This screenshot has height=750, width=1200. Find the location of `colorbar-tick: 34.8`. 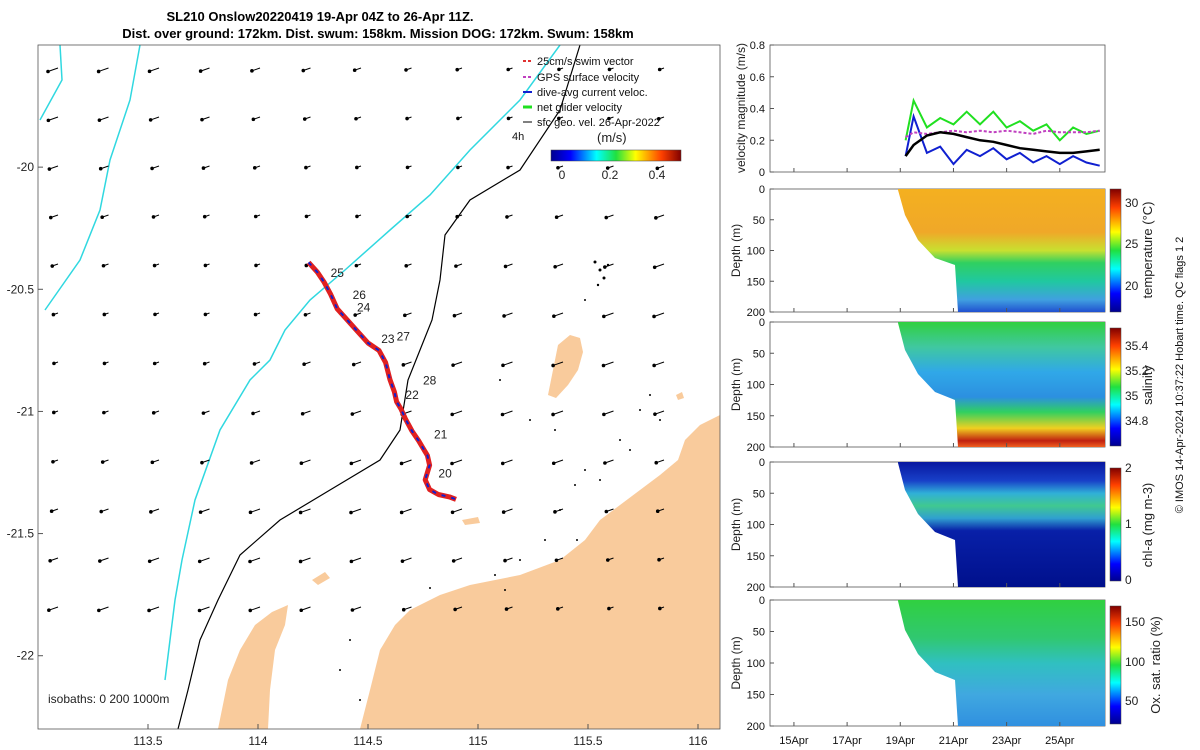

colorbar-tick: 34.8 is located at coordinates (1137, 421).